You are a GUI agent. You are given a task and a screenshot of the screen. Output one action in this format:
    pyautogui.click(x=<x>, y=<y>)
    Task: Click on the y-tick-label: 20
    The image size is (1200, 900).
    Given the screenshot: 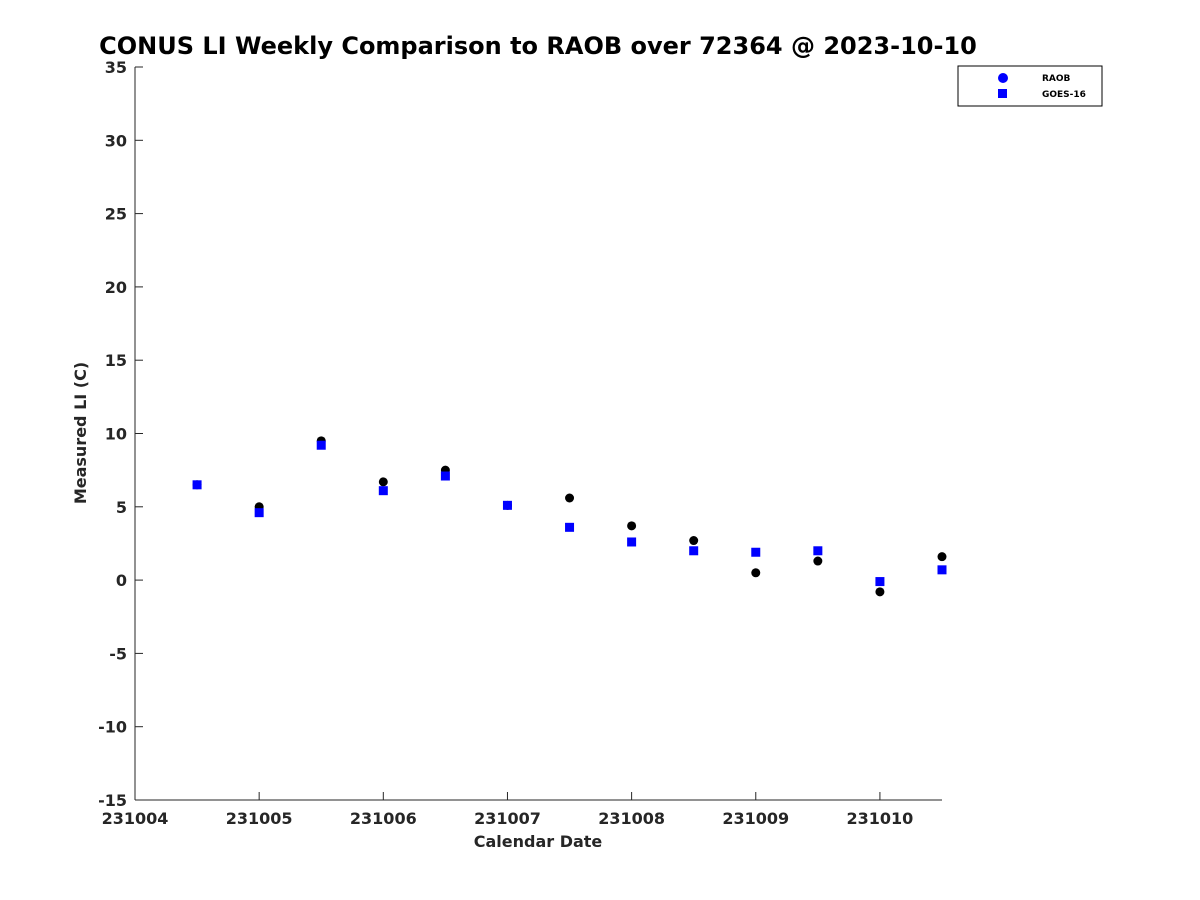 What is the action you would take?
    pyautogui.click(x=116, y=287)
    